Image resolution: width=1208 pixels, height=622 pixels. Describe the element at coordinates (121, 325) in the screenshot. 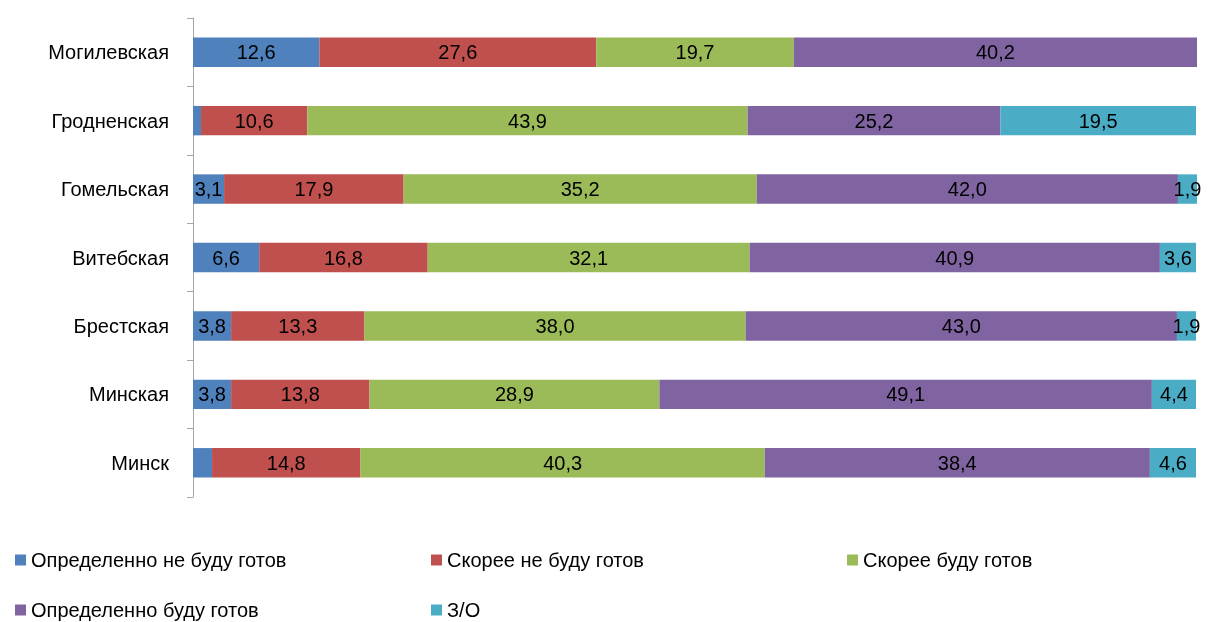

I see `y-tick-label: Брестская` at that location.